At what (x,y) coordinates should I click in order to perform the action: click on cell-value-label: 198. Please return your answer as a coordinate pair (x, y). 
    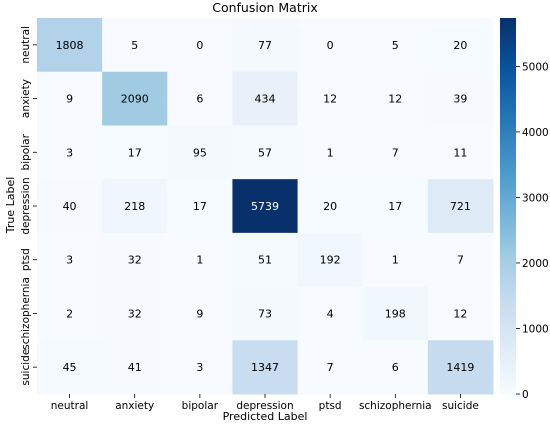
    Looking at the image, I should click on (395, 313).